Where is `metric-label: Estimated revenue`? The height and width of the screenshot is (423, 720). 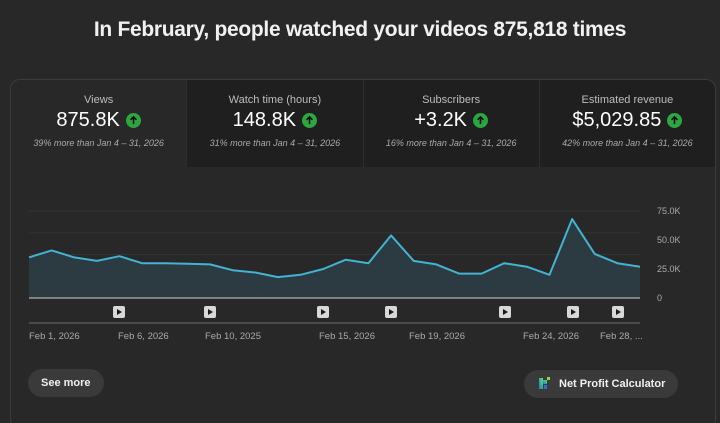
metric-label: Estimated revenue is located at coordinates (627, 100).